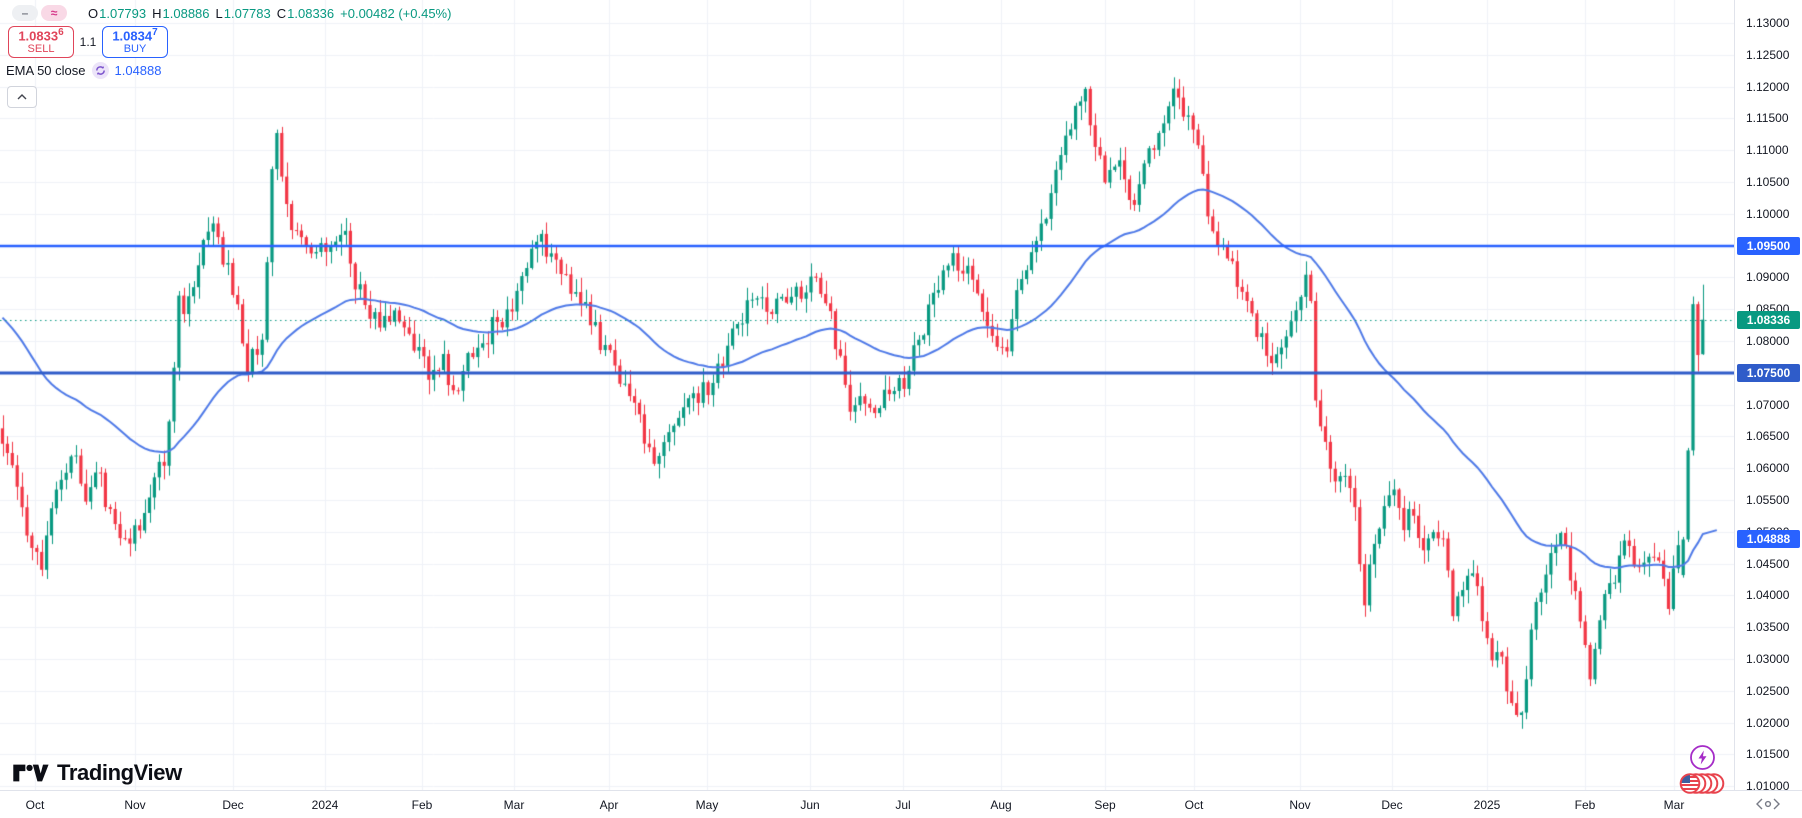  I want to click on buy-label: BUY, so click(135, 49).